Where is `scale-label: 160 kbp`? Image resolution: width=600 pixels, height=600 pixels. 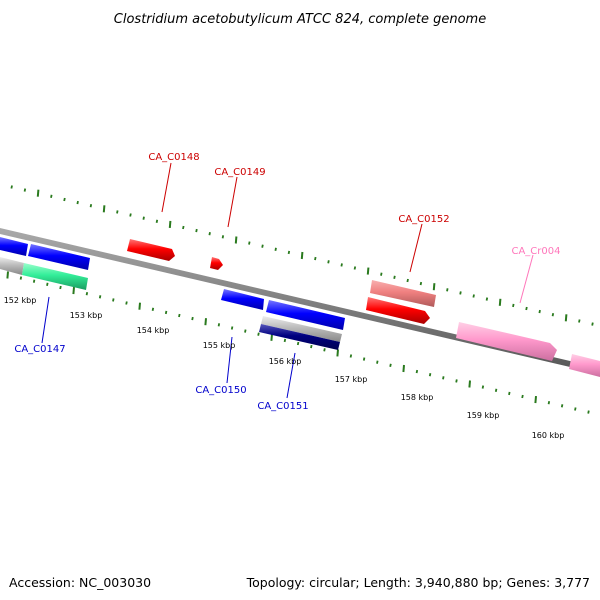 scale-label: 160 kbp is located at coordinates (548, 435).